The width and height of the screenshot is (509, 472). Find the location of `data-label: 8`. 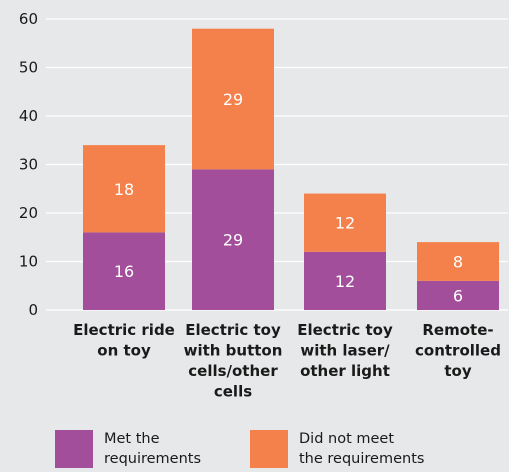

data-label: 8 is located at coordinates (458, 262).